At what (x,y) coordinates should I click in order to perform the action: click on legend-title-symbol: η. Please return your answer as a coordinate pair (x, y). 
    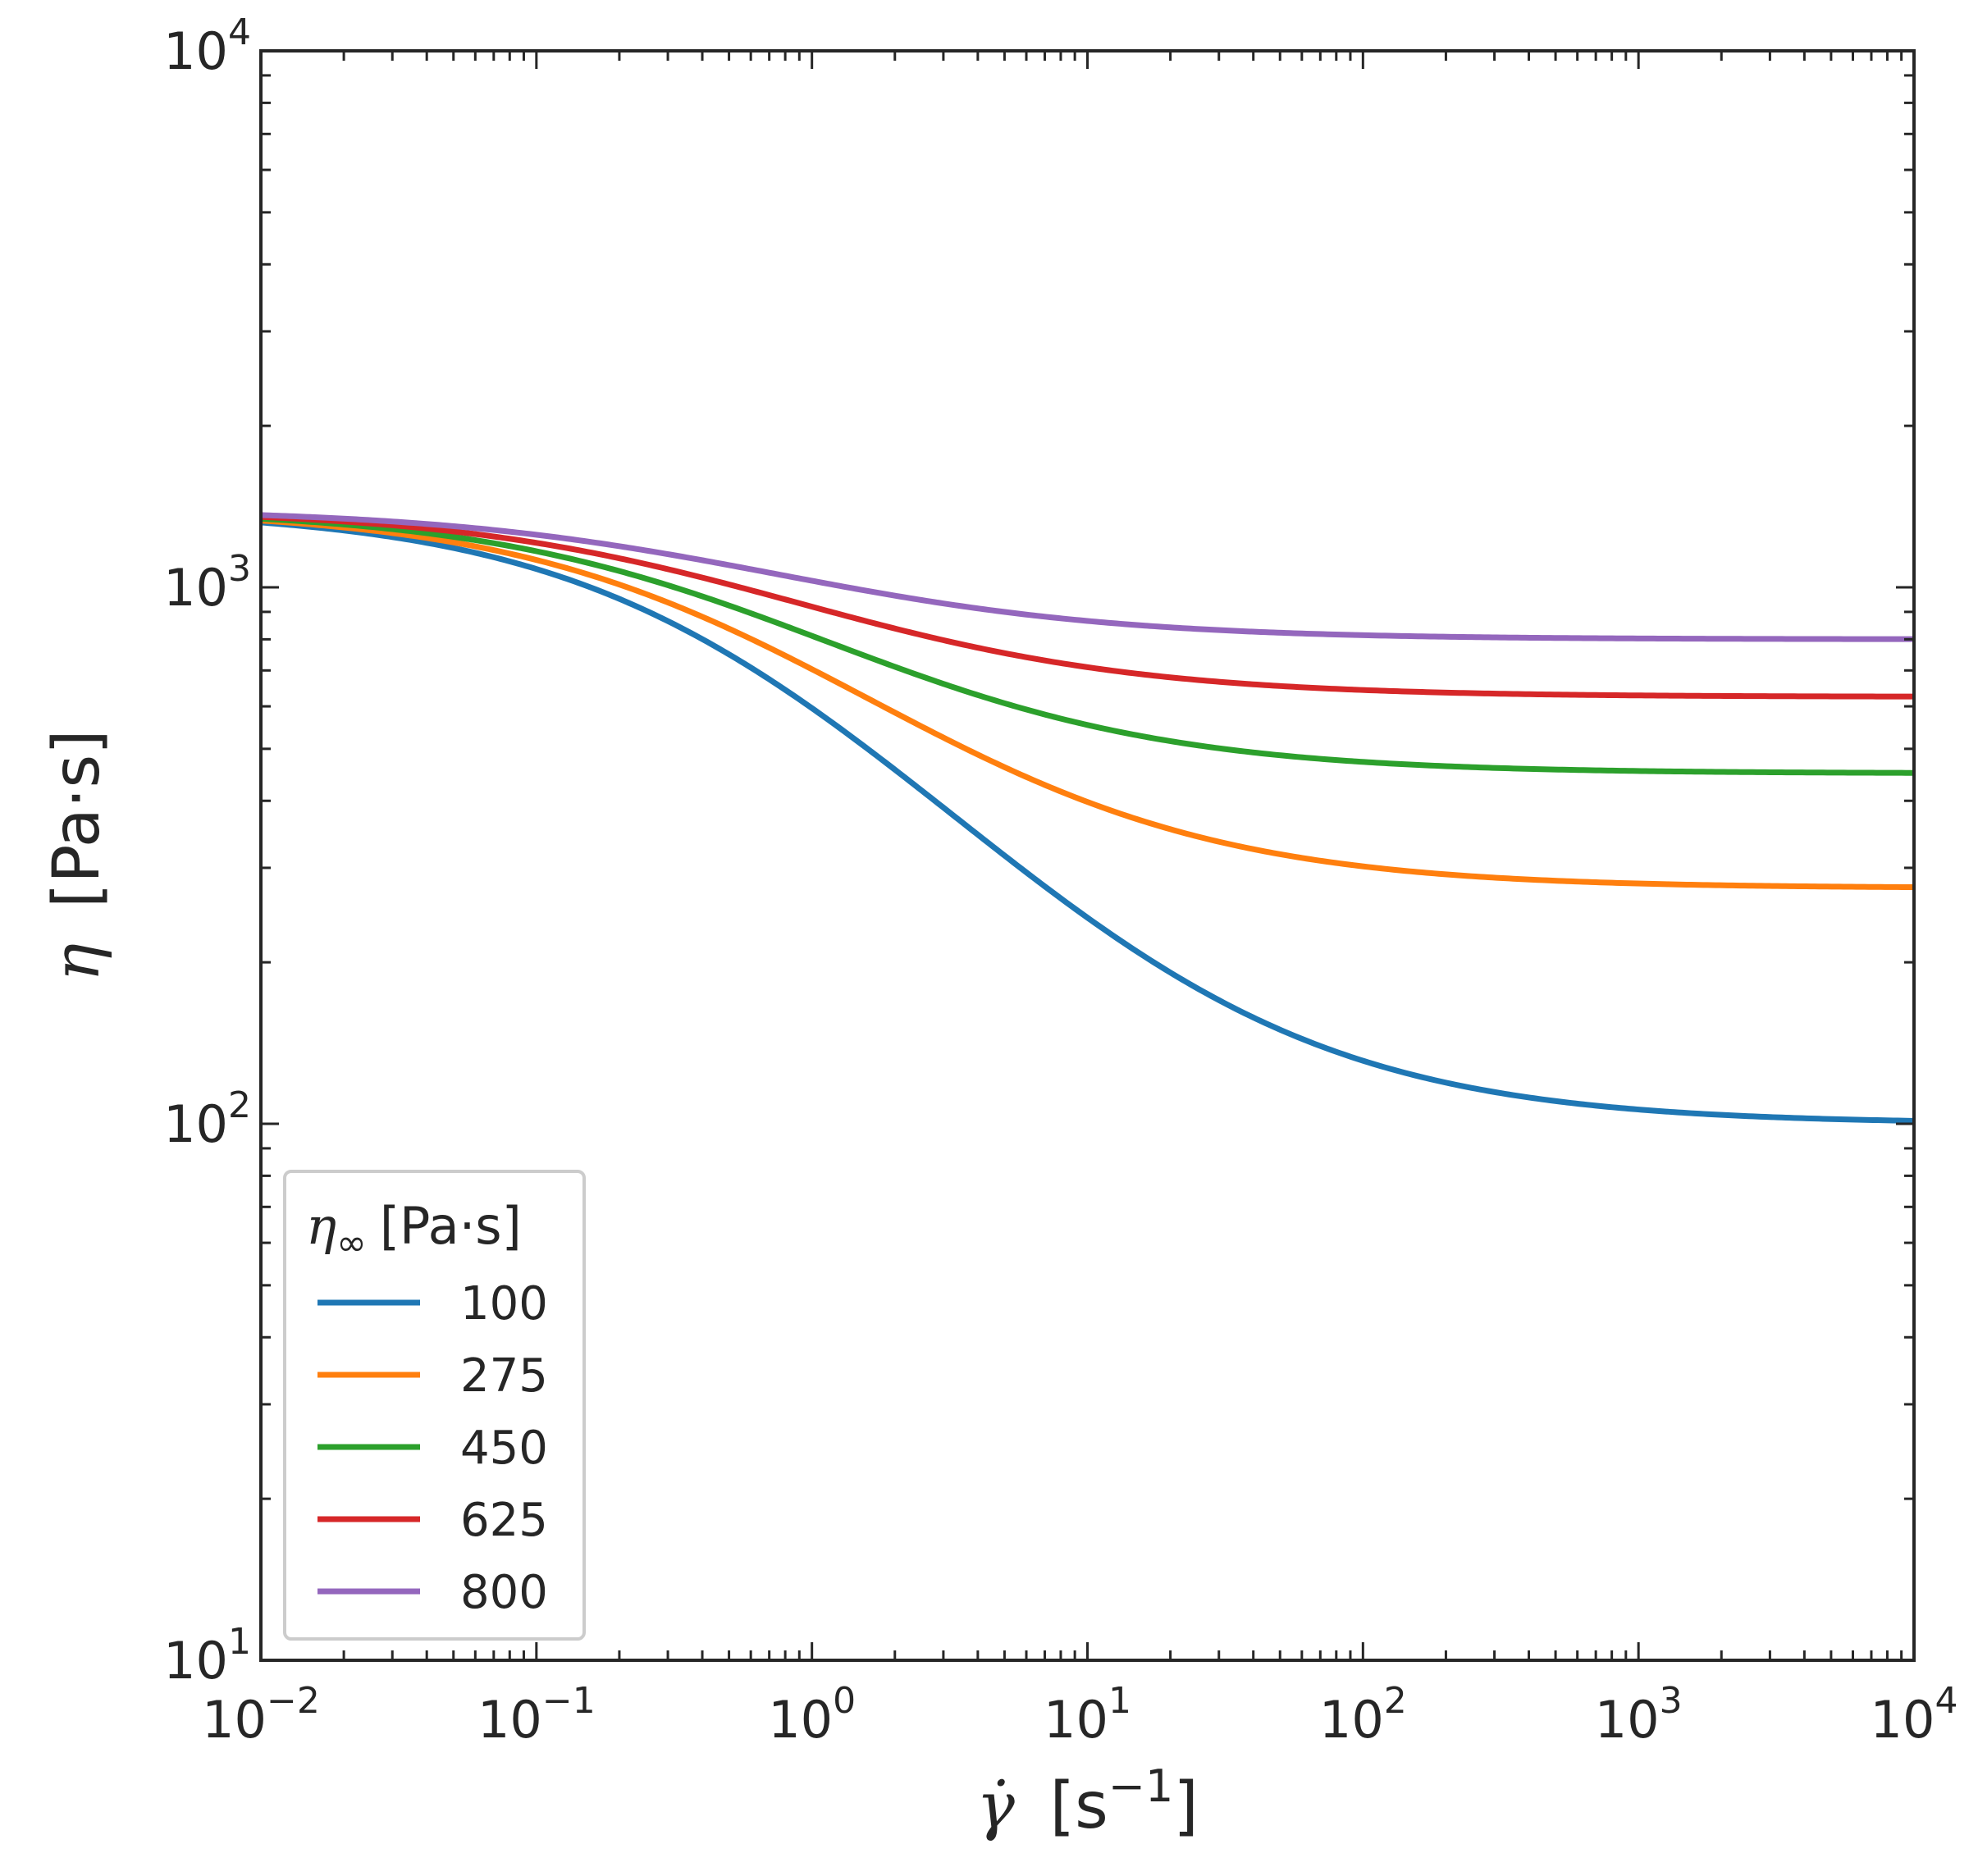
    Looking at the image, I should click on (321, 1226).